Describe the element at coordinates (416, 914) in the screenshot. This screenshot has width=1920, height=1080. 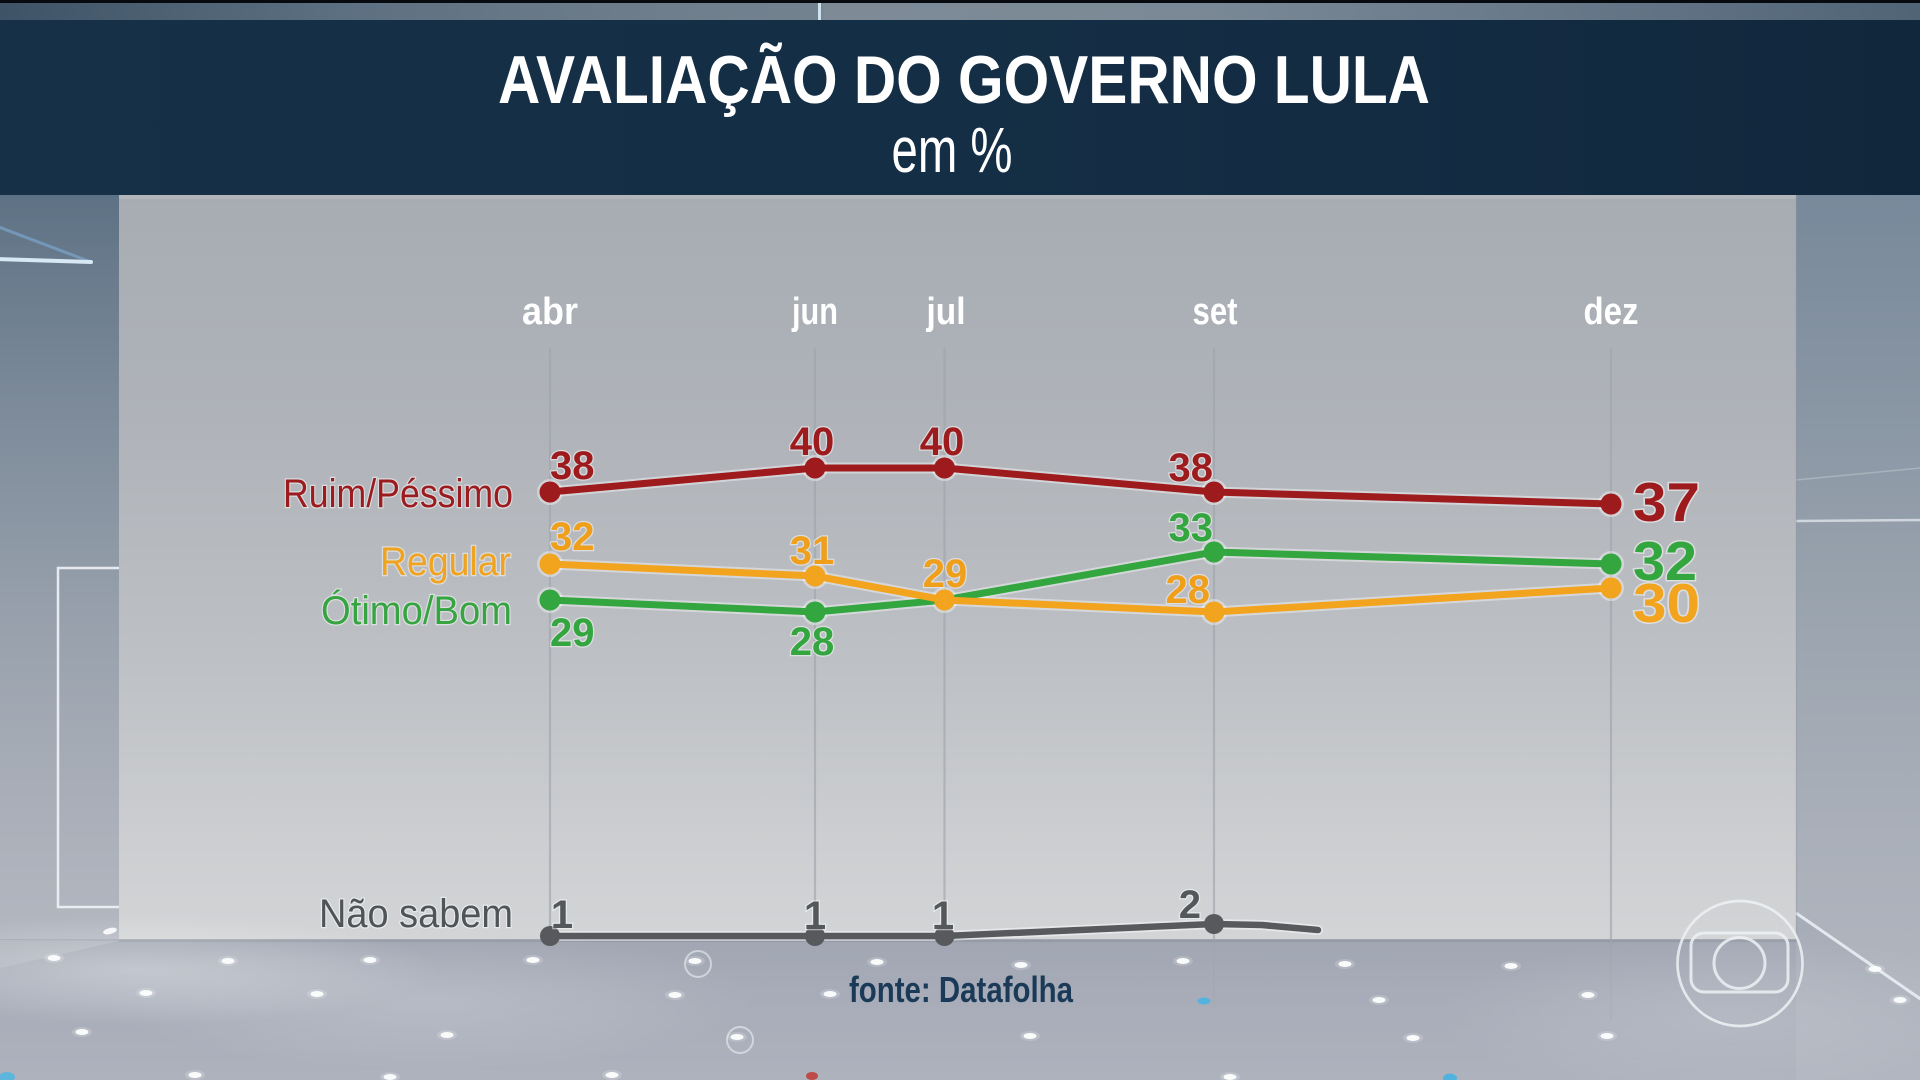
I see `svg-text: Não sabem` at that location.